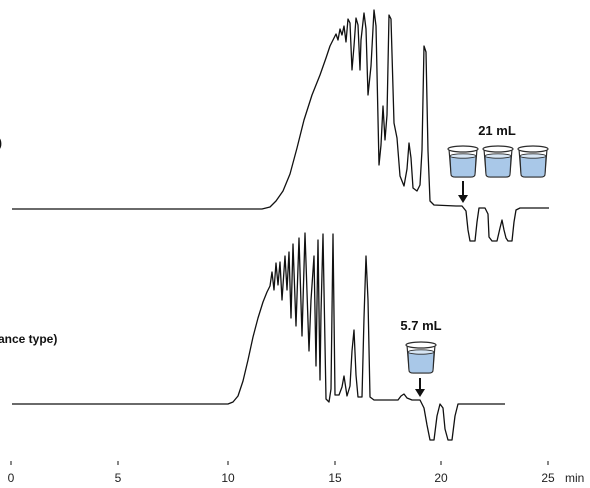 Image resolution: width=590 pixels, height=488 pixels. I want to click on lower-collection-volume: 5.7 mL, so click(420, 325).